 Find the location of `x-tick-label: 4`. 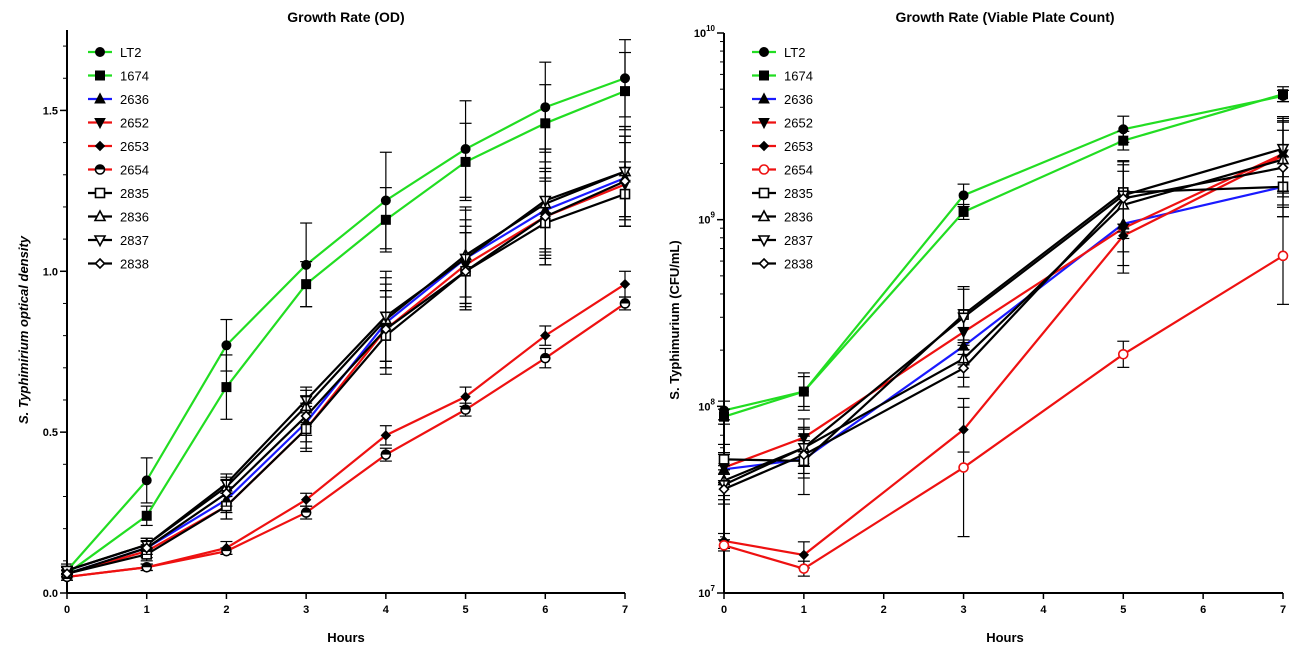

x-tick-label: 4 is located at coordinates (1043, 610).